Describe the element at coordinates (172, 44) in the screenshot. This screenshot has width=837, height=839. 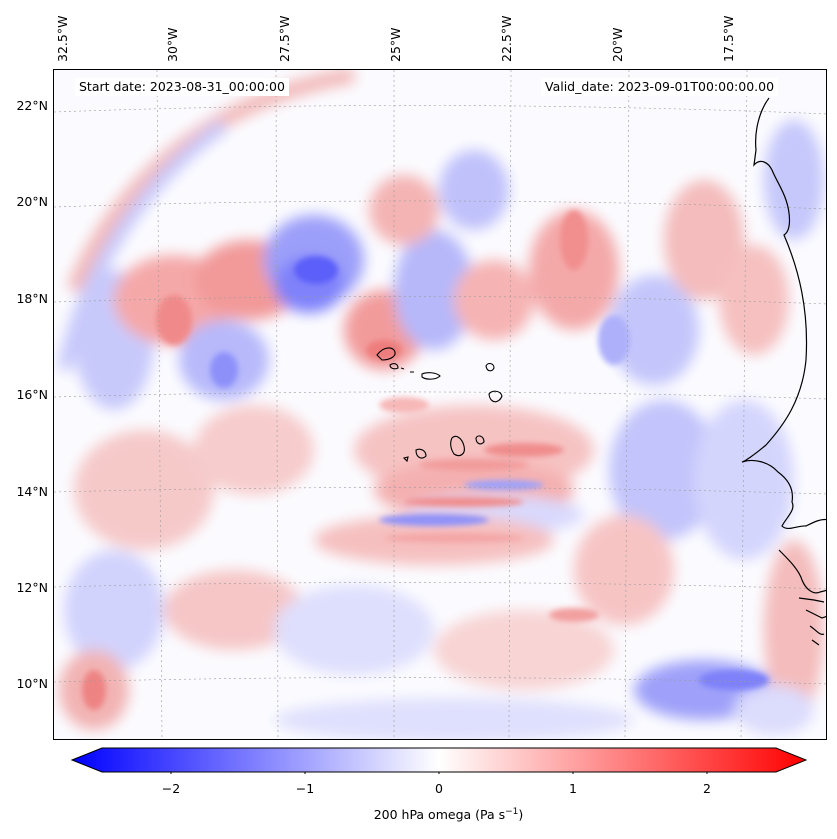
I see `lon-label-30w: 30°W` at that location.